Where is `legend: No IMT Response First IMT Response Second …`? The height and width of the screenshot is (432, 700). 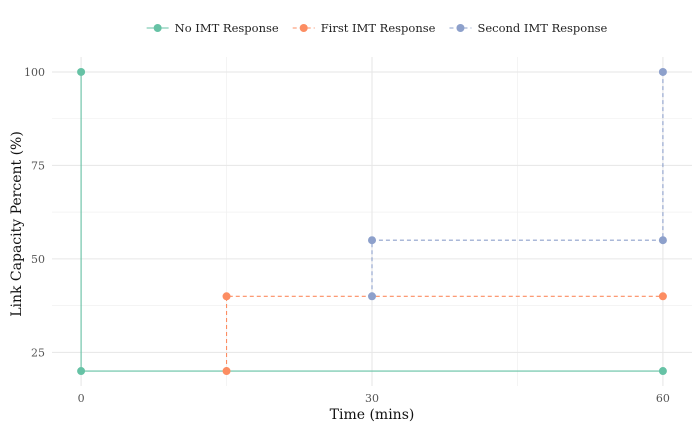
legend: No IMT Response First IMT Response Second … is located at coordinates (377, 28).